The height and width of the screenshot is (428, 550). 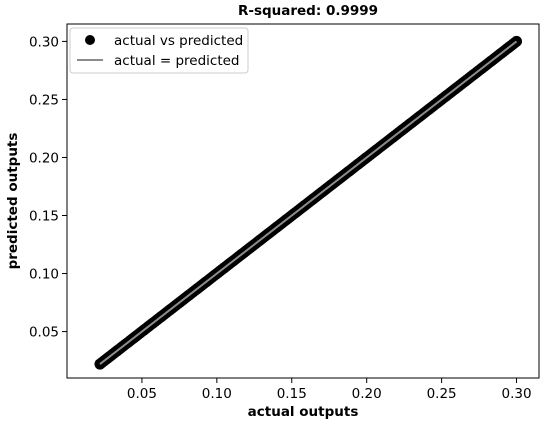 I want to click on y-tick-label: 0.20, so click(x=44, y=158).